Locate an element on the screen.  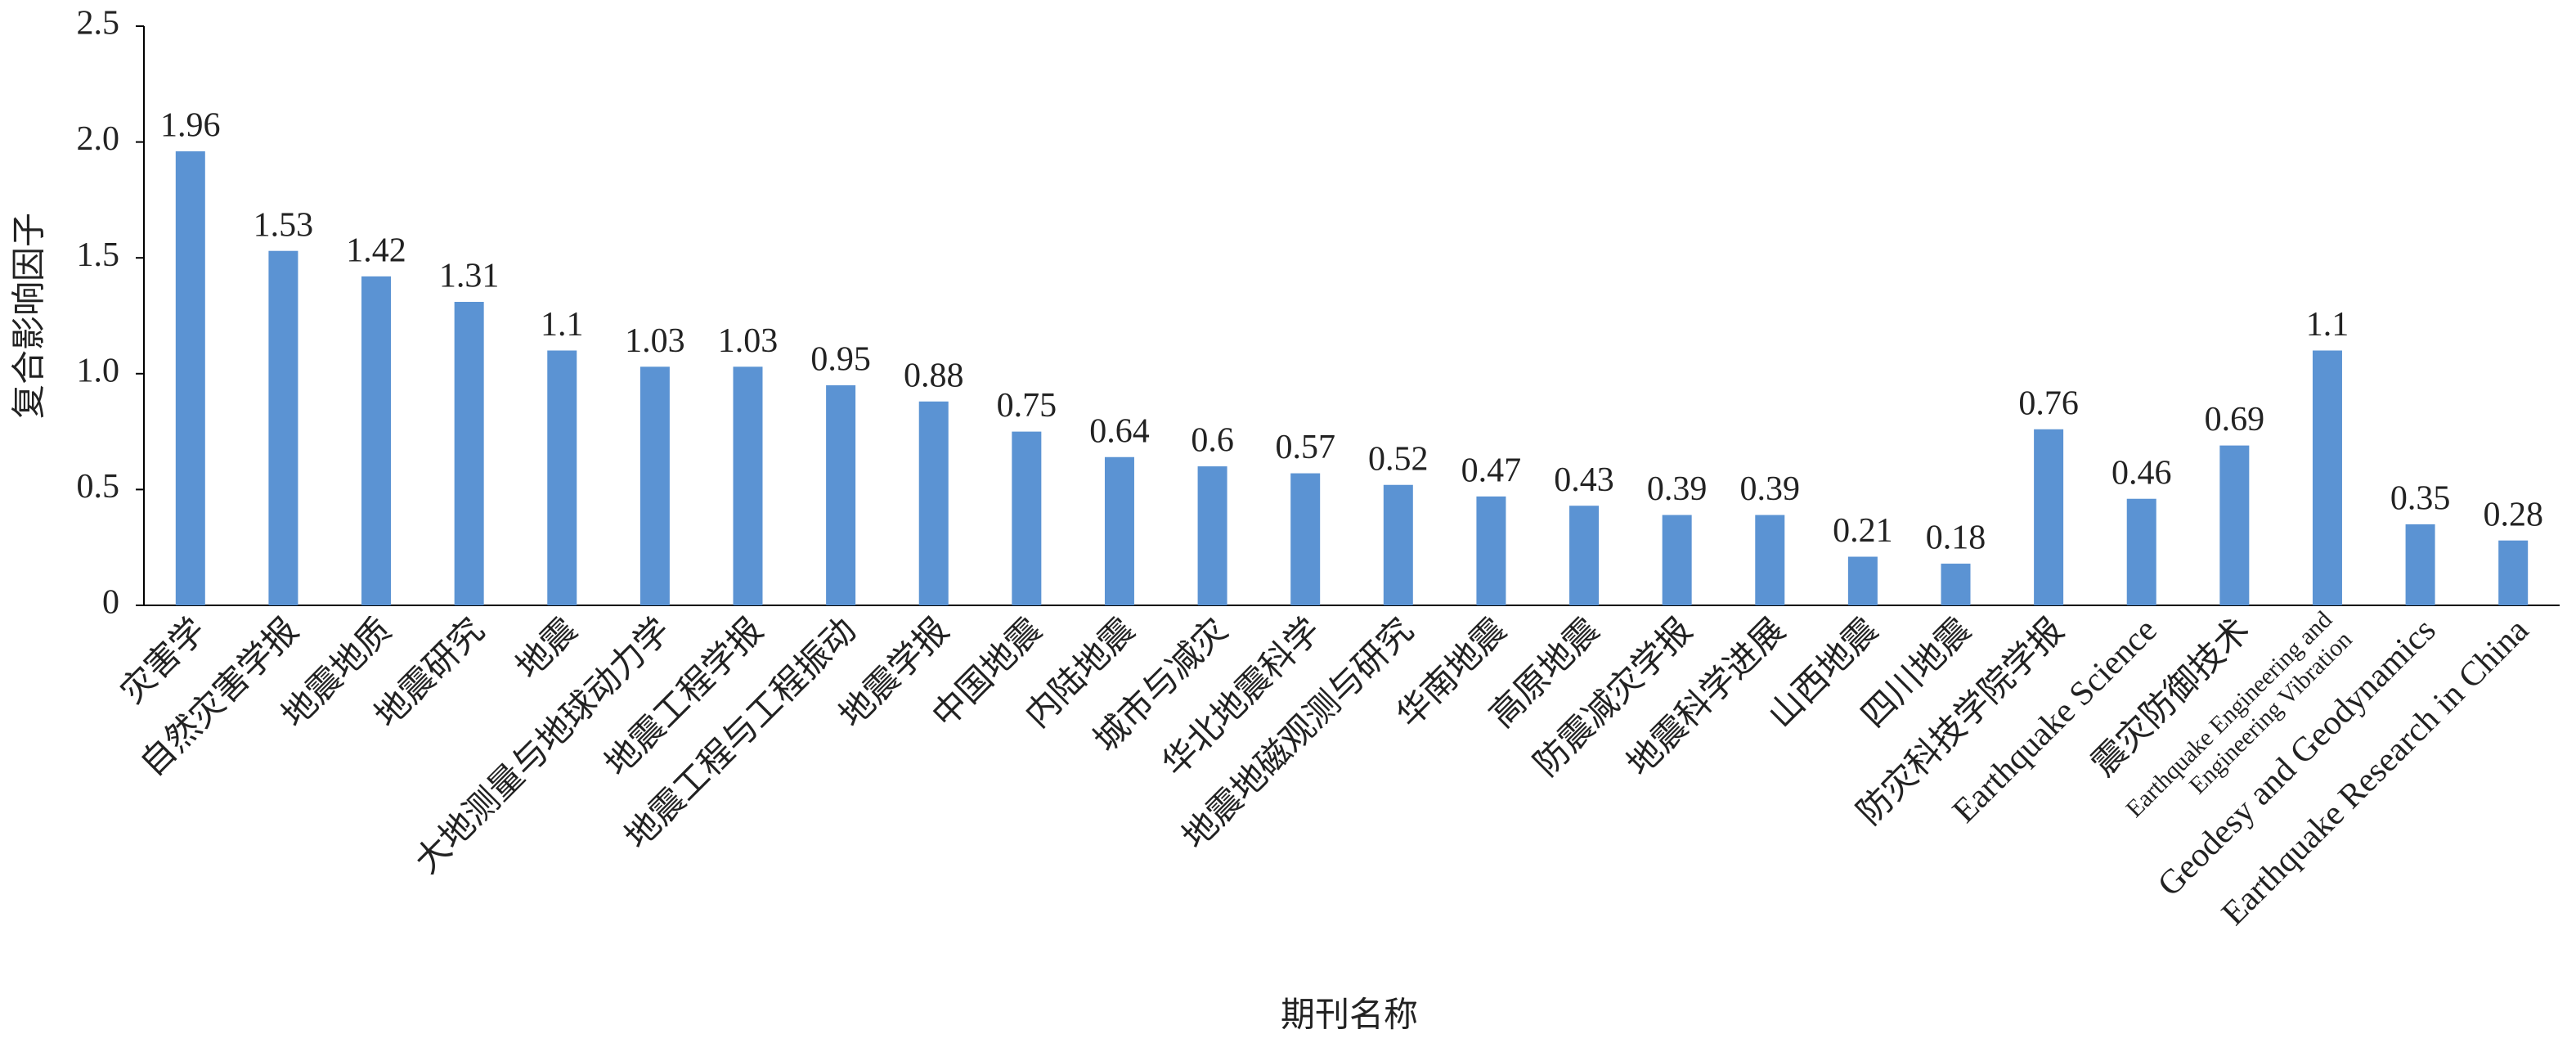
data-label: 0.64 is located at coordinates (1119, 431).